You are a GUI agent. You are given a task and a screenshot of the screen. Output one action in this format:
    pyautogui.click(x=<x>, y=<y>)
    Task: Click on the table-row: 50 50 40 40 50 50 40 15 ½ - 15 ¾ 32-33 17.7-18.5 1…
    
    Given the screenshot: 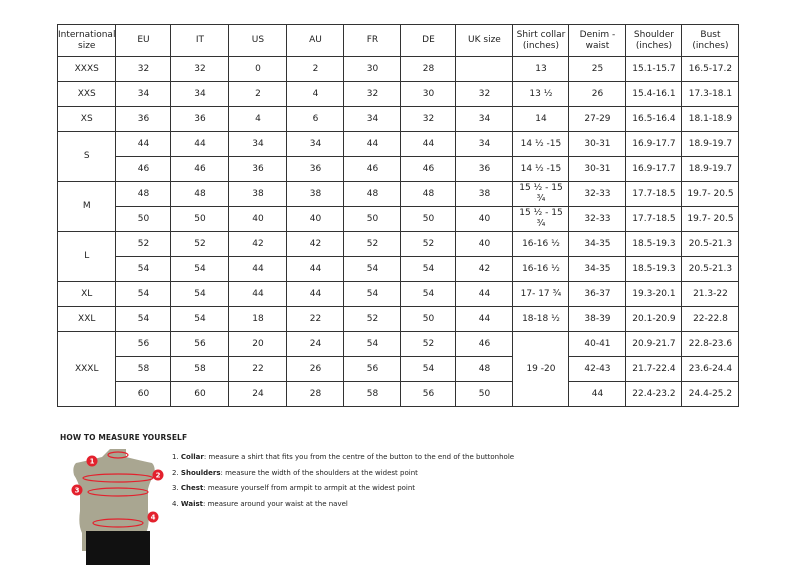 What is the action you would take?
    pyautogui.click(x=399, y=219)
    